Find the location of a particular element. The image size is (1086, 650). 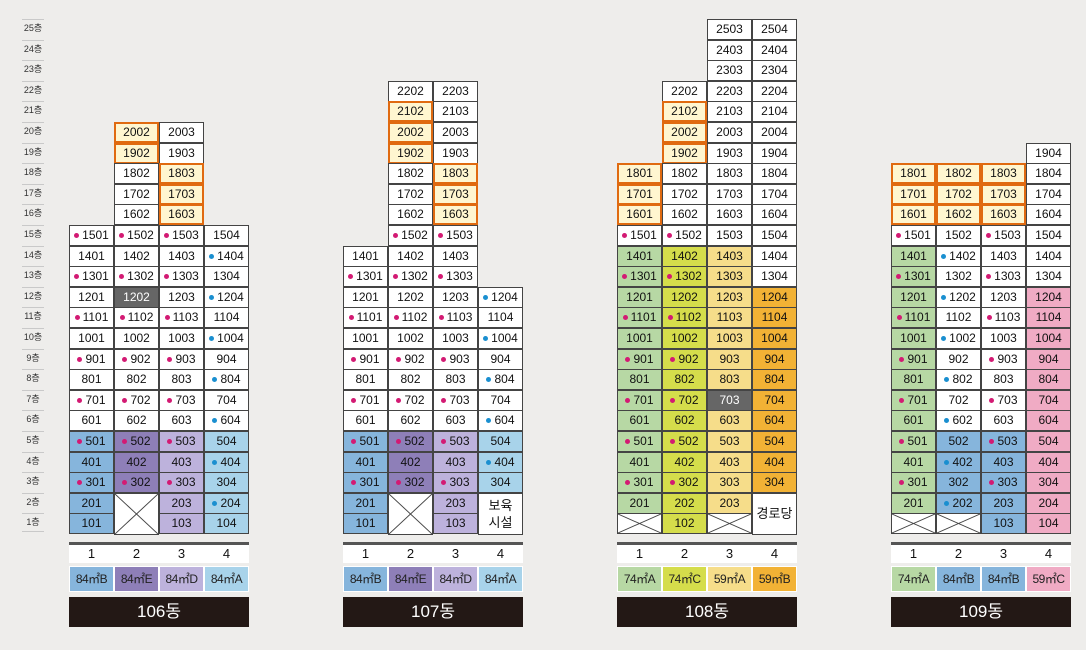

unit-cell: 1903 is located at coordinates (729, 153).